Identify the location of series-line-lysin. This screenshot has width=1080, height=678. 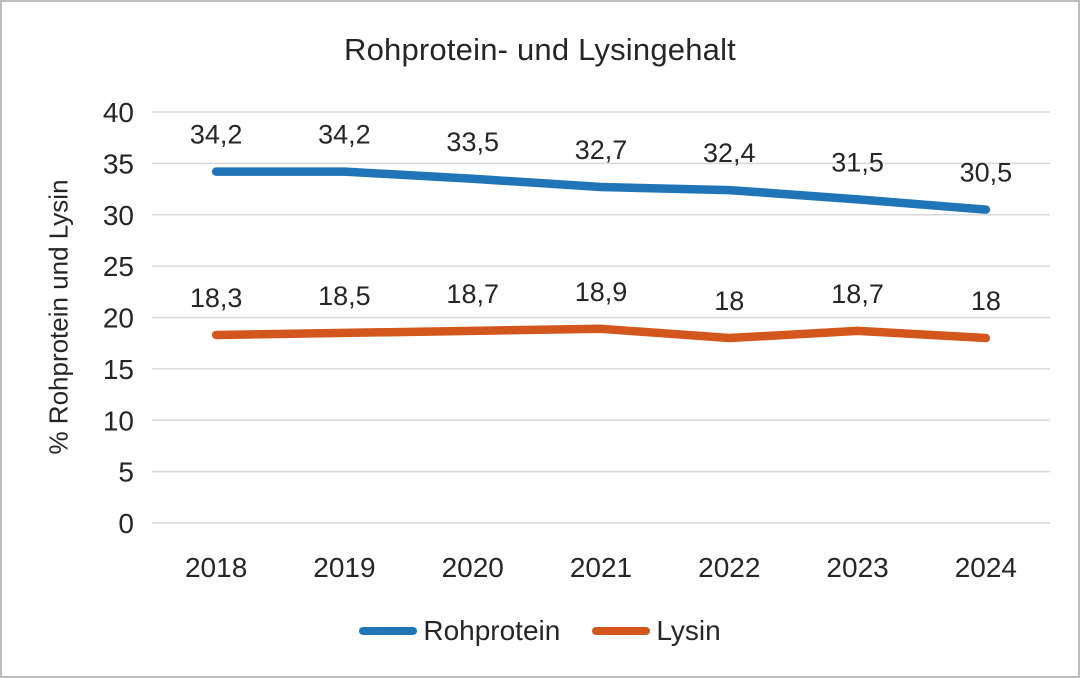
(601, 333).